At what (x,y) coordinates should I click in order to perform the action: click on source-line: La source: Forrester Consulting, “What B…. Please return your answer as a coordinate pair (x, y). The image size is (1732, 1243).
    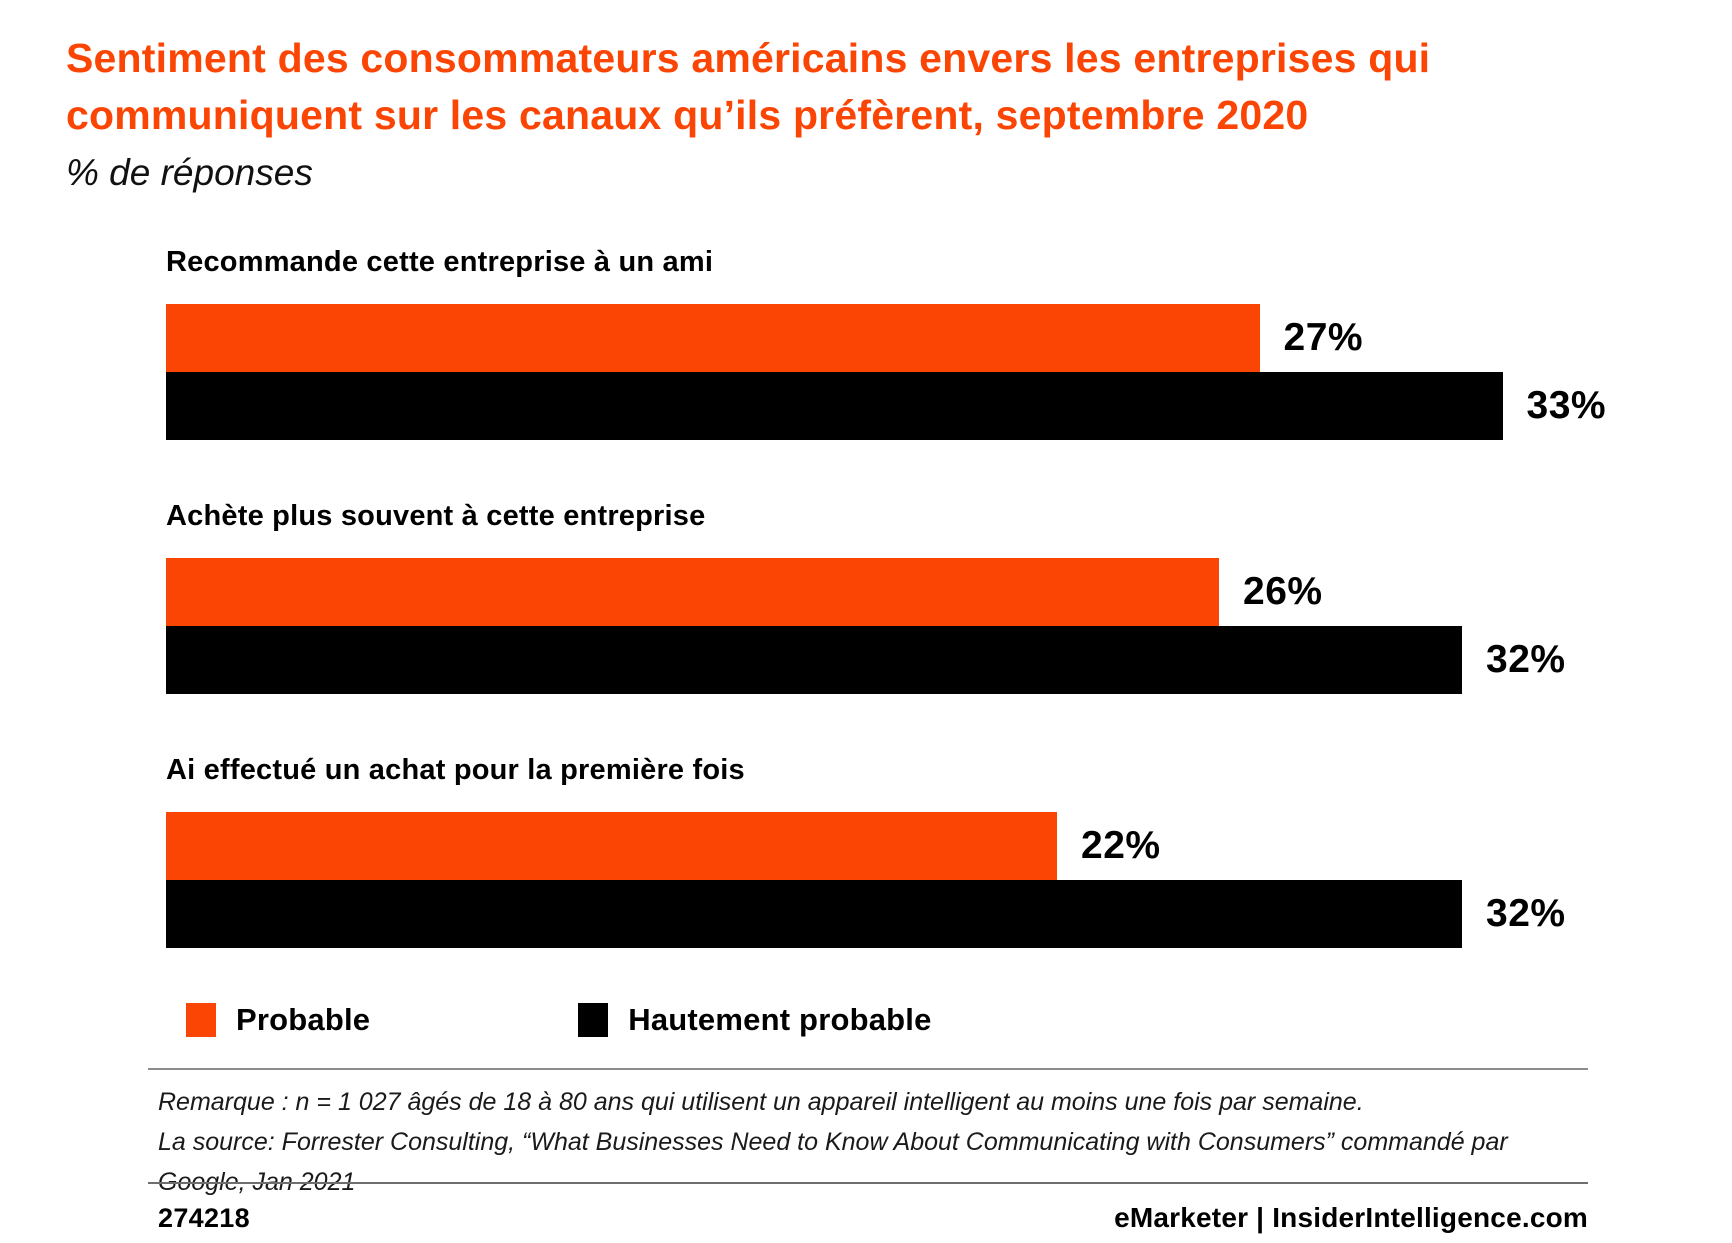
    Looking at the image, I should click on (833, 1162).